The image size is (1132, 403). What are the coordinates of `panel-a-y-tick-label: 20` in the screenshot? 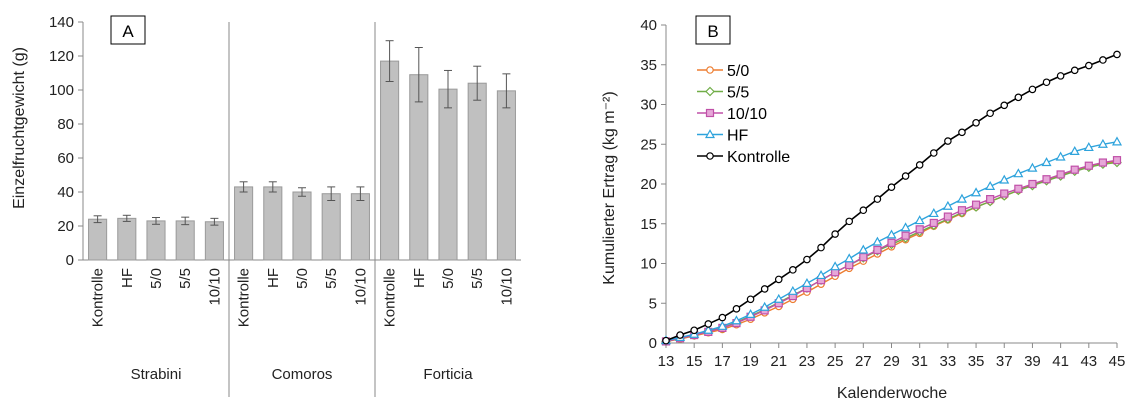 It's located at (65, 226).